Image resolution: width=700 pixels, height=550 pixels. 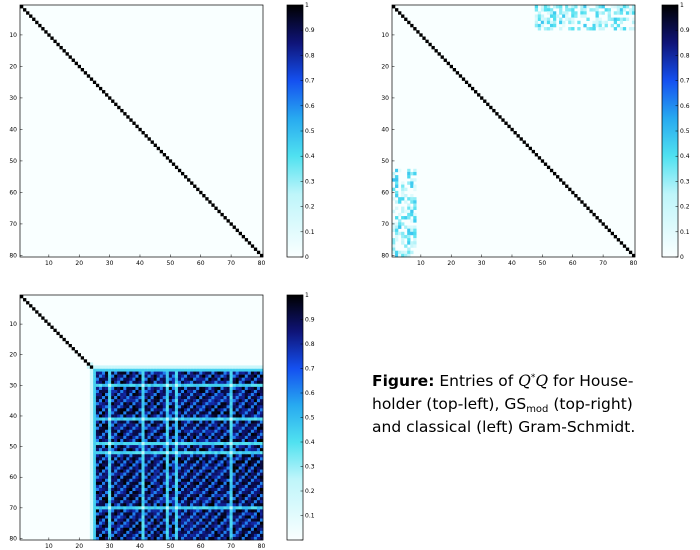 I want to click on y-tick-label: 20, so click(x=385, y=66).